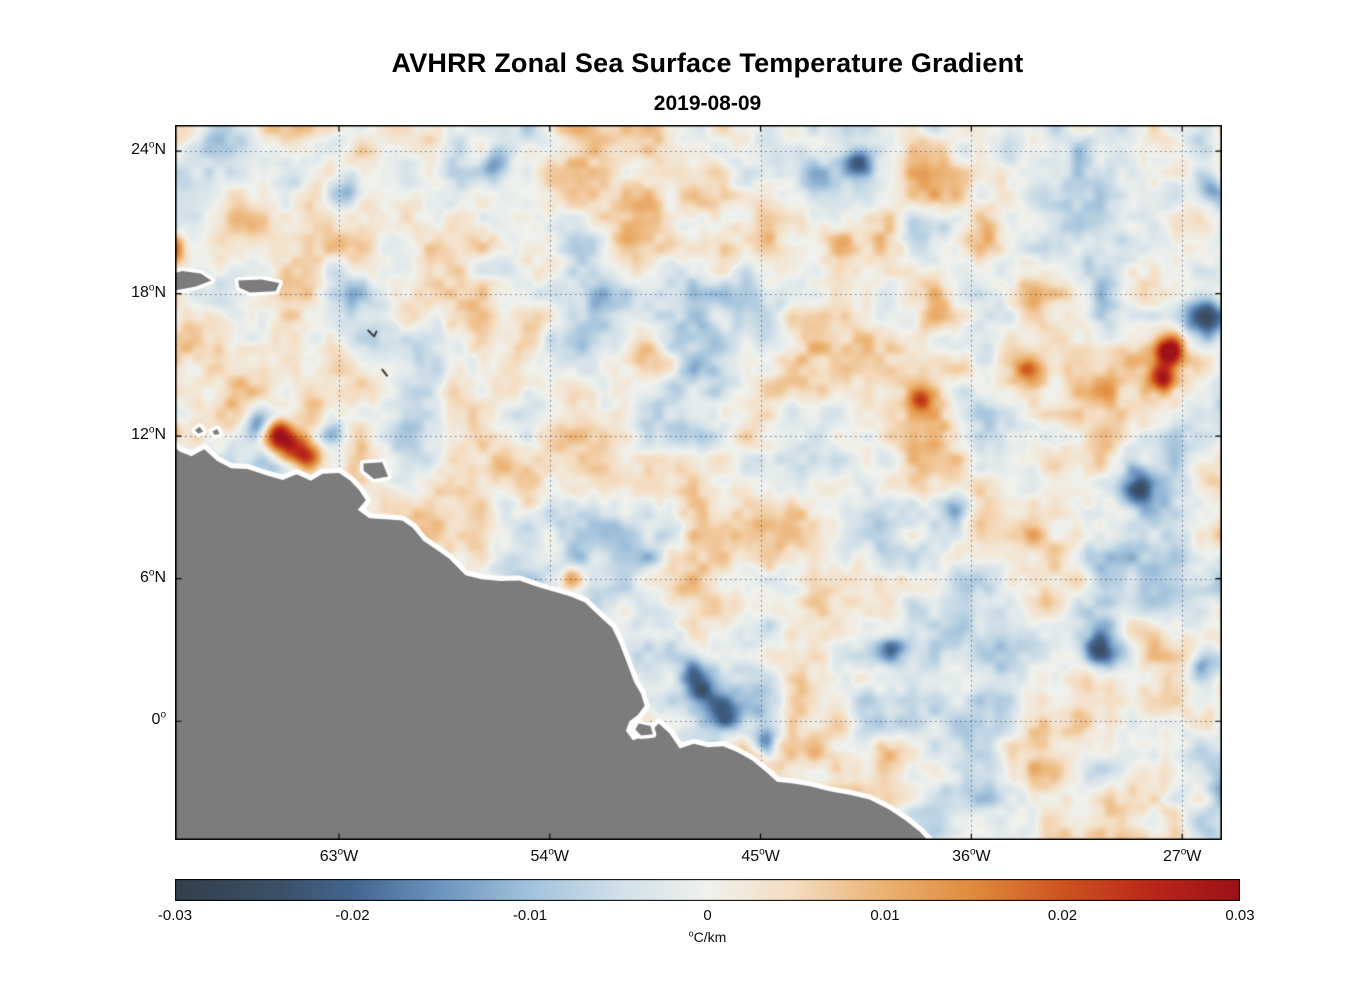 Image resolution: width=1356 pixels, height=1000 pixels. I want to click on colorbar-canvas, so click(707, 890).